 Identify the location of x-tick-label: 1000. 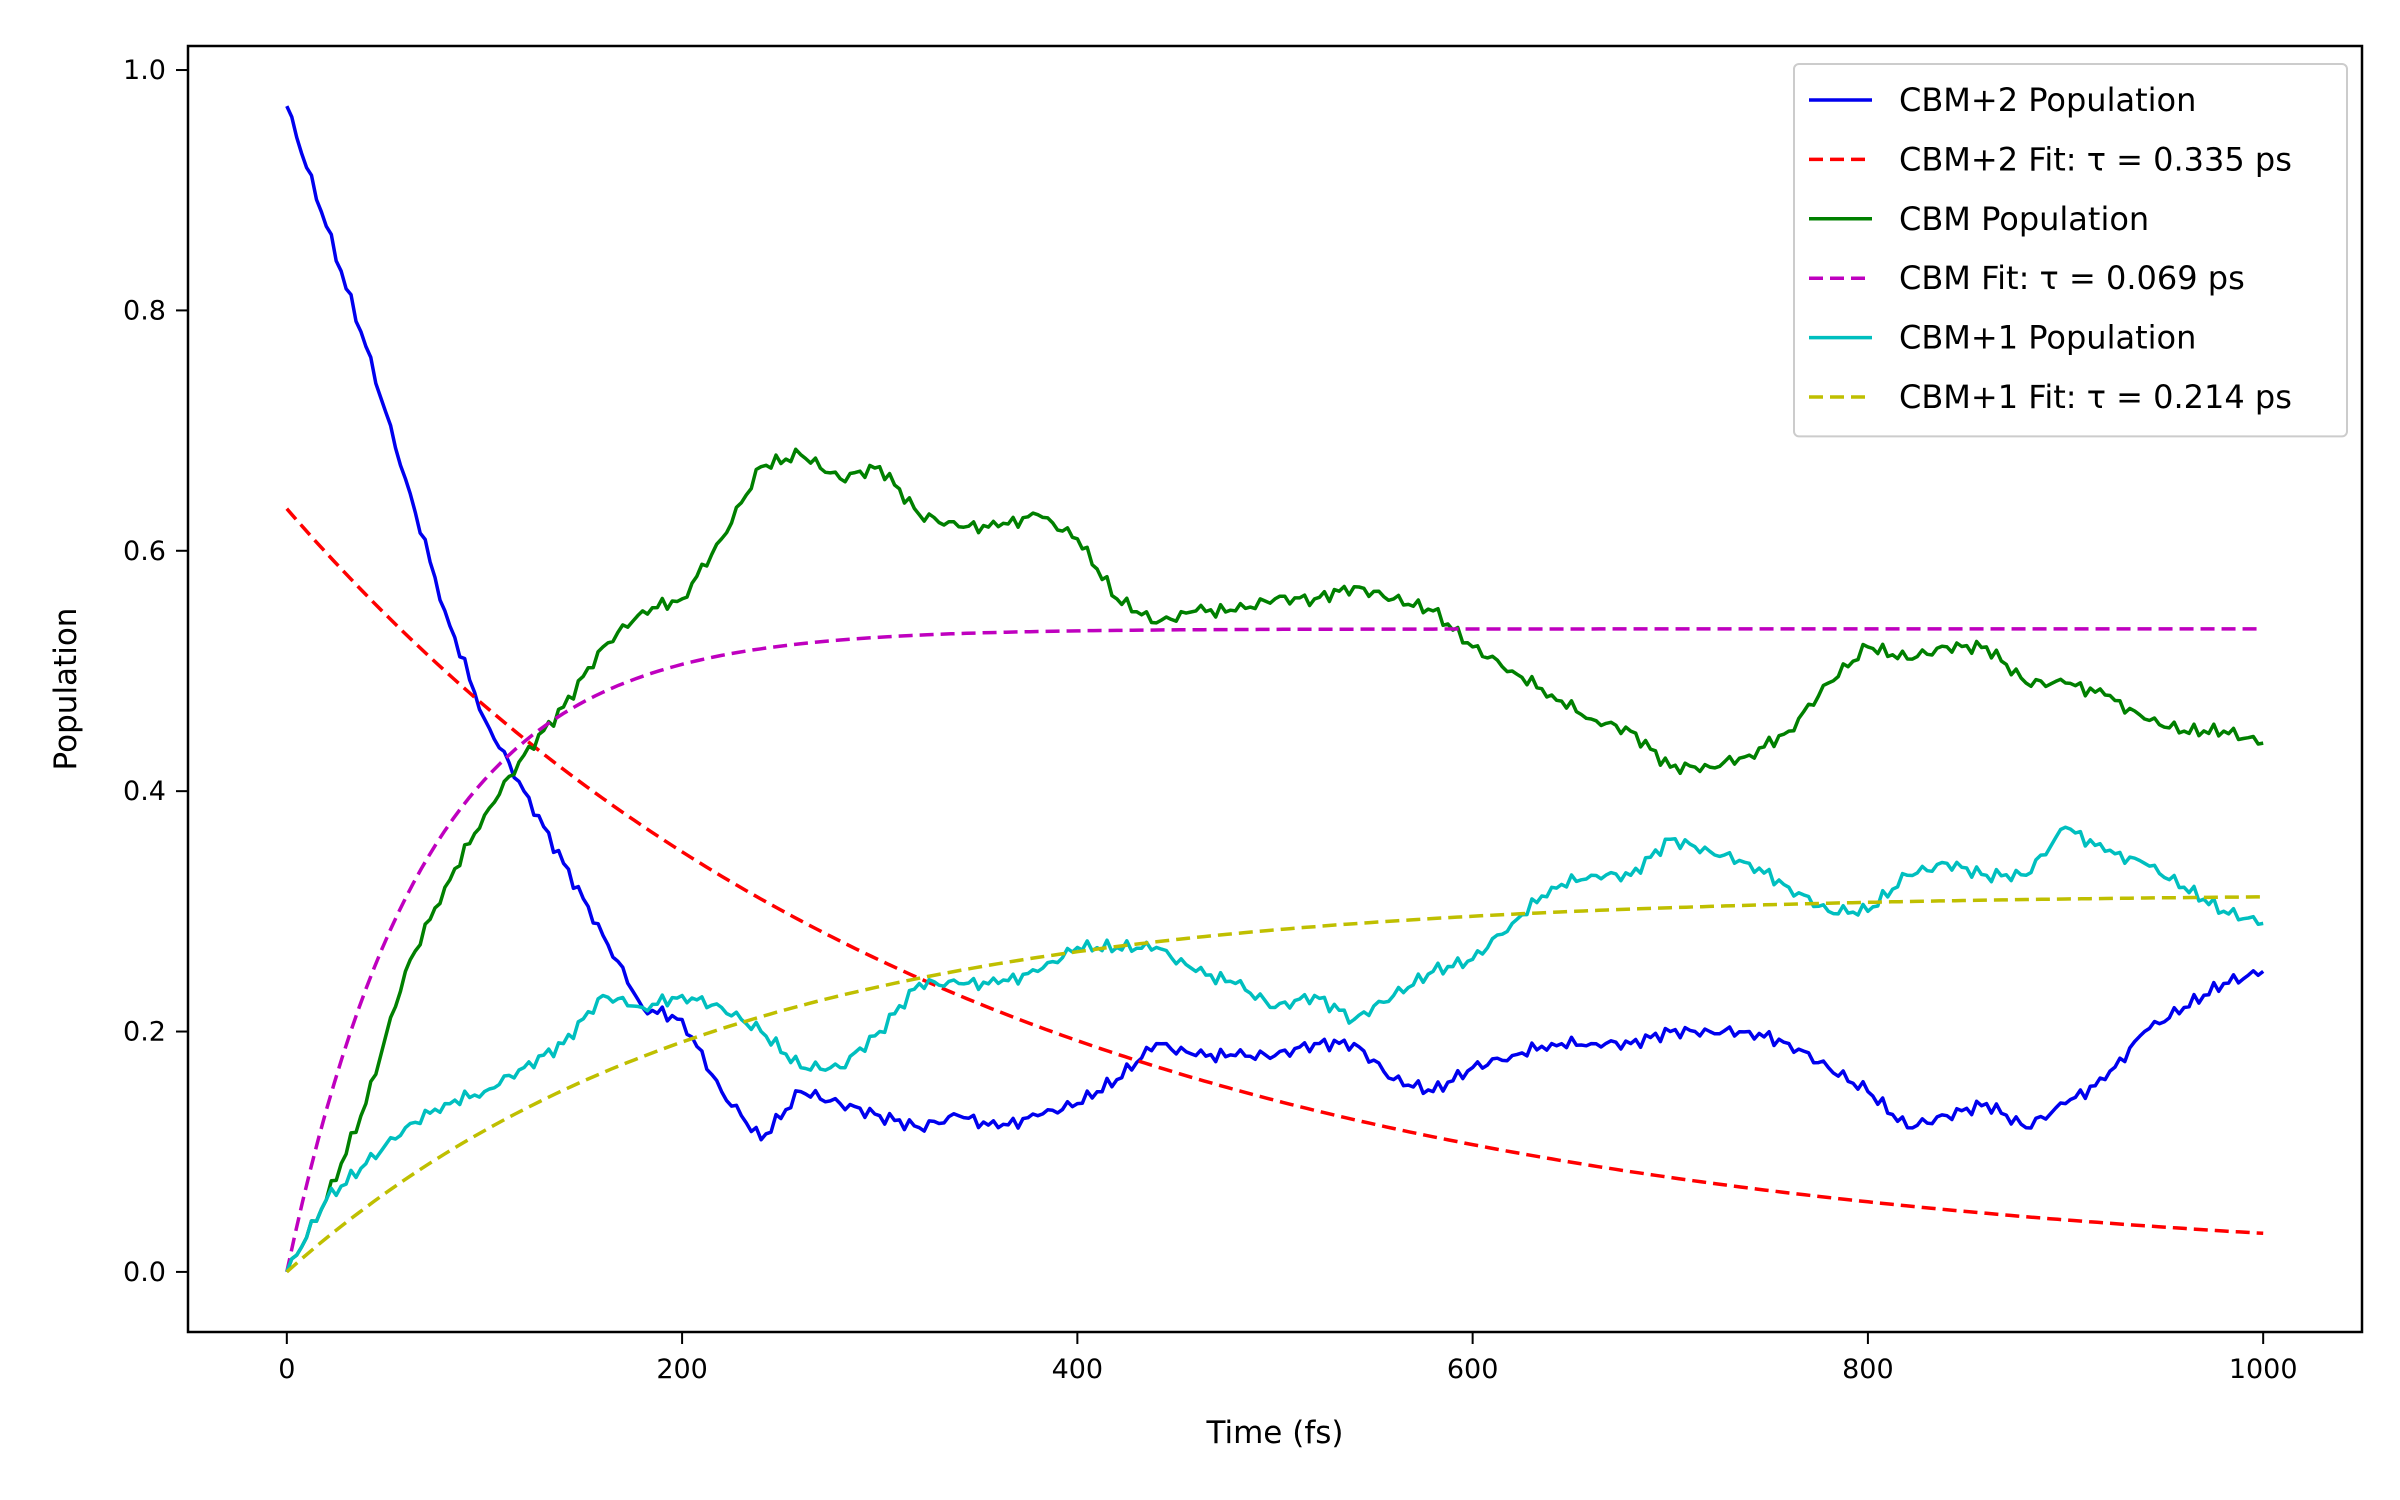
(2263, 1369).